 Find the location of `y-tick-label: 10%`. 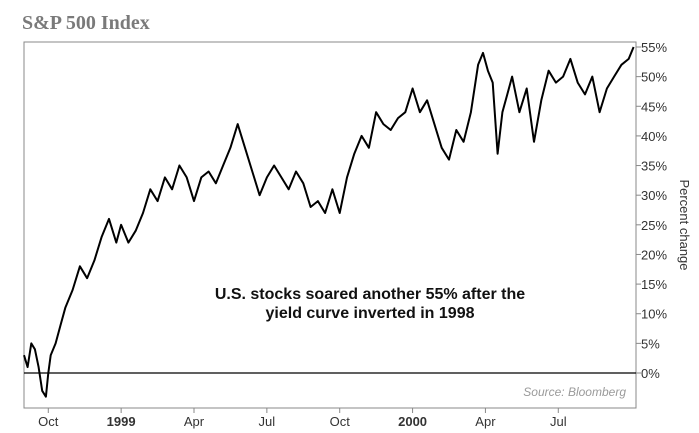

y-tick-label: 10% is located at coordinates (654, 314).